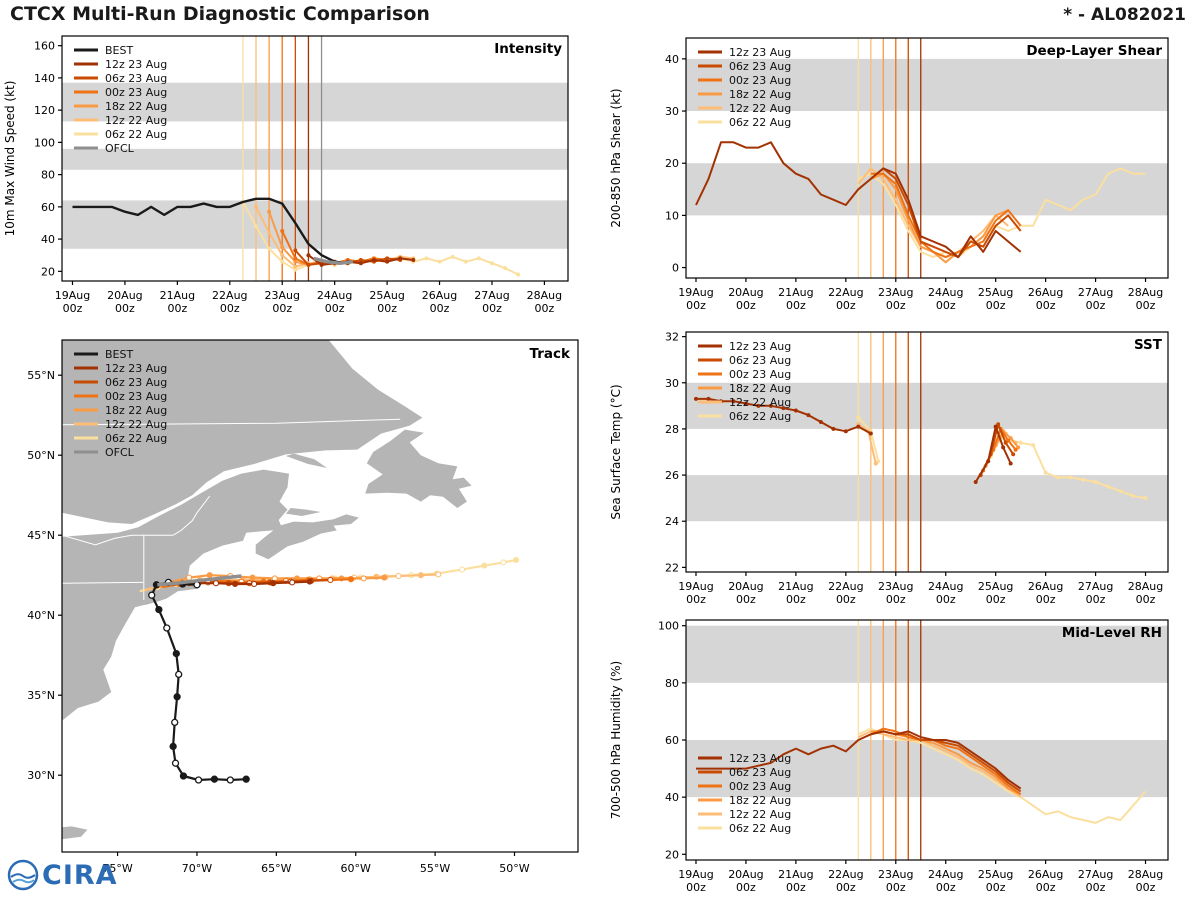  I want to click on x-tick-day: 25Aug, so click(995, 586).